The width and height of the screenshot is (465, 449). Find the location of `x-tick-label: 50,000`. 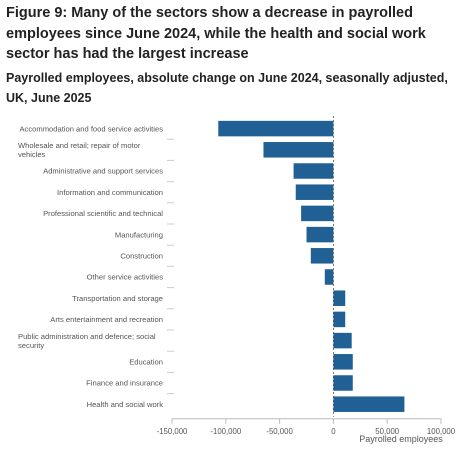

x-tick-label: 50,000 is located at coordinates (387, 431).